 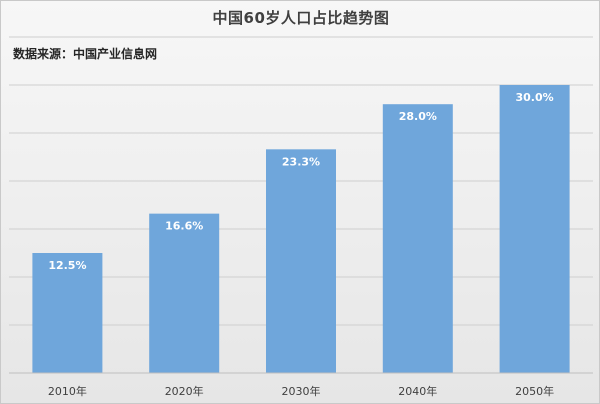 What do you see at coordinates (67, 391) in the screenshot?
I see `x-tick-label: 2010年` at bounding box center [67, 391].